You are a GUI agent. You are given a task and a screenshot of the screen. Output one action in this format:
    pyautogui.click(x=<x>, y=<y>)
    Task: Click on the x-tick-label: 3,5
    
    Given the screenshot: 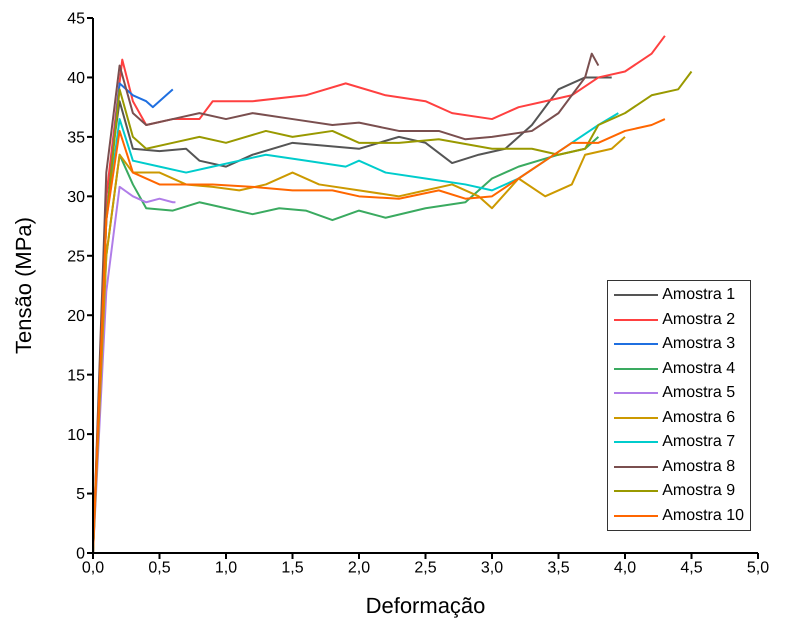 What is the action you would take?
    pyautogui.click(x=558, y=567)
    